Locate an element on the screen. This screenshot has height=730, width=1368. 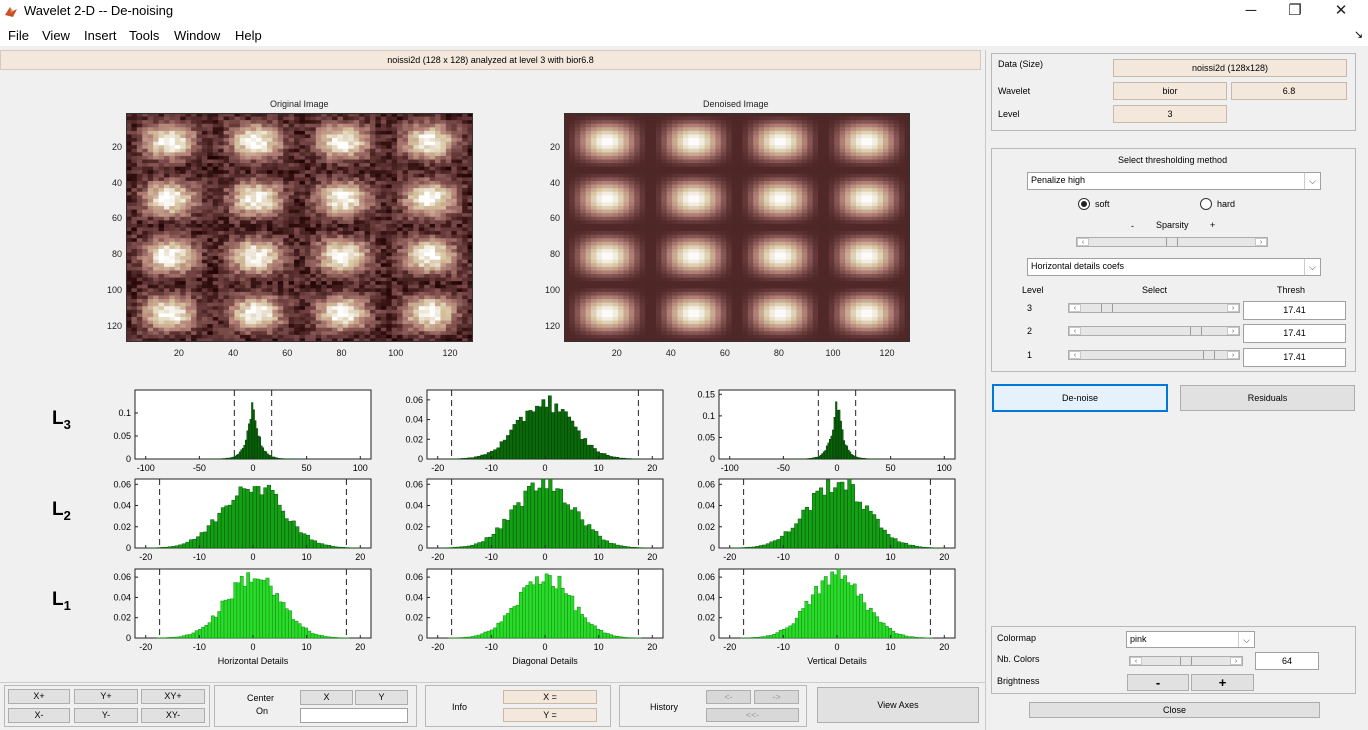
threshold-method-select: Penalize high ⌵ is located at coordinates (1174, 181).